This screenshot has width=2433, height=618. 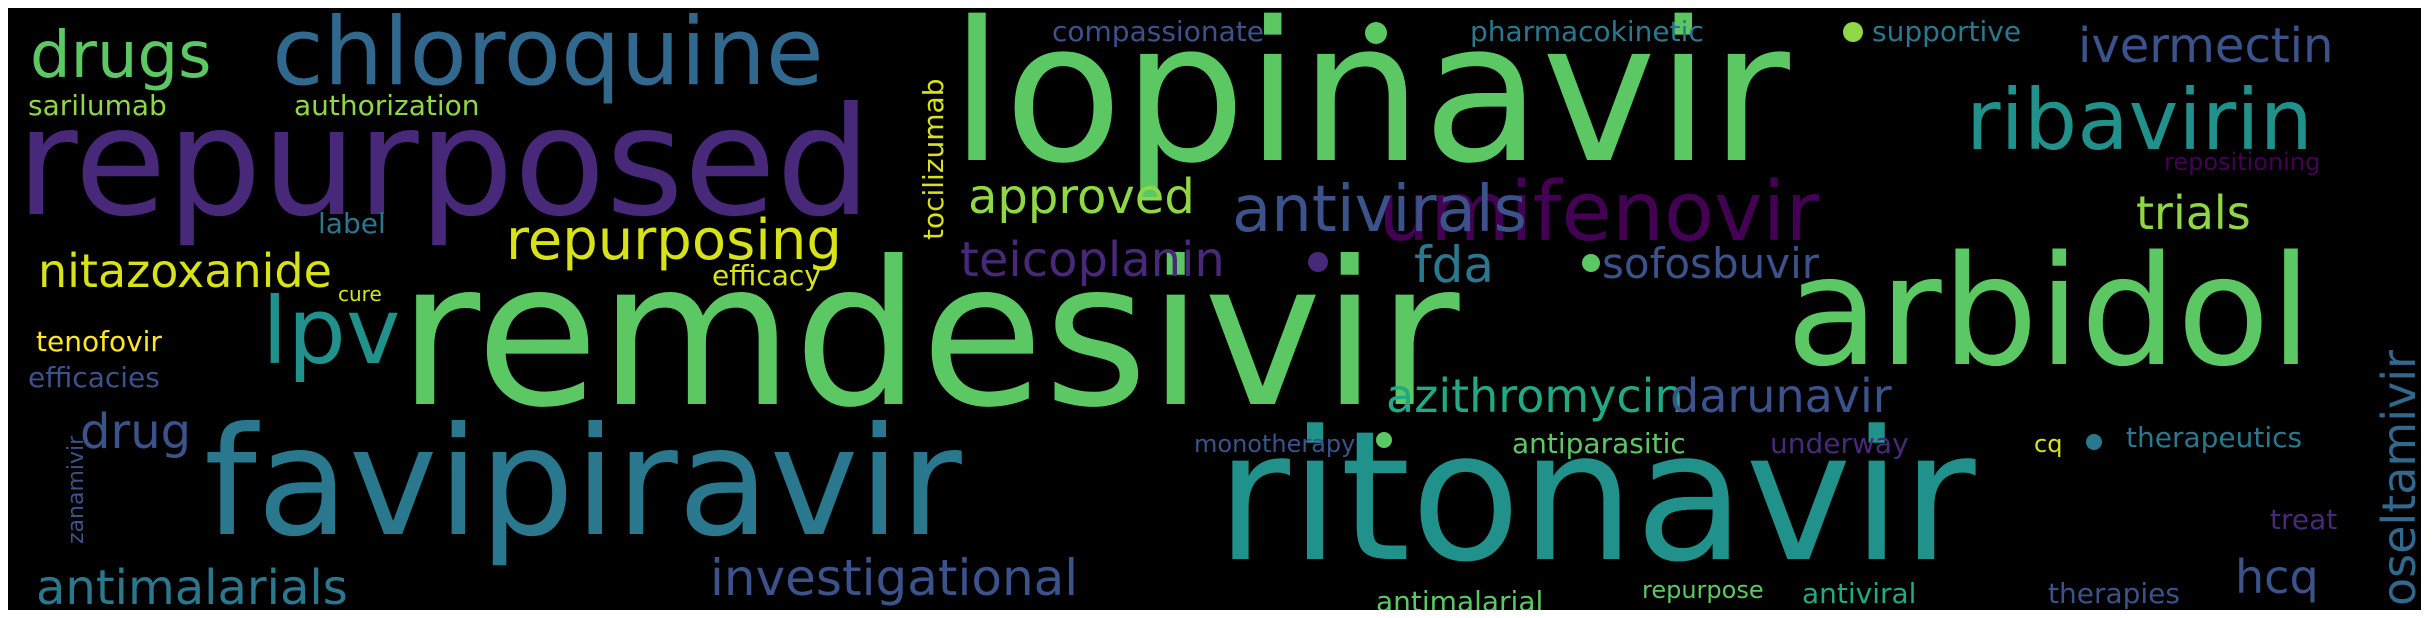 I want to click on word-repositioning: repositioning, so click(x=2242, y=162).